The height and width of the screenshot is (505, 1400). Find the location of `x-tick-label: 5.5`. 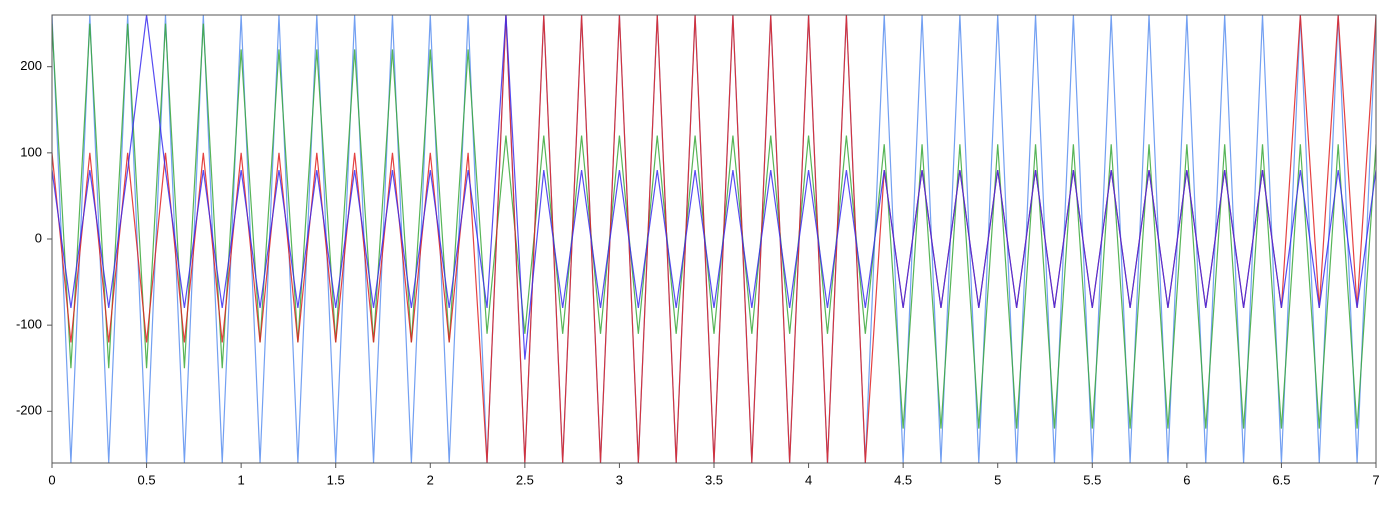

x-tick-label: 5.5 is located at coordinates (1092, 479).